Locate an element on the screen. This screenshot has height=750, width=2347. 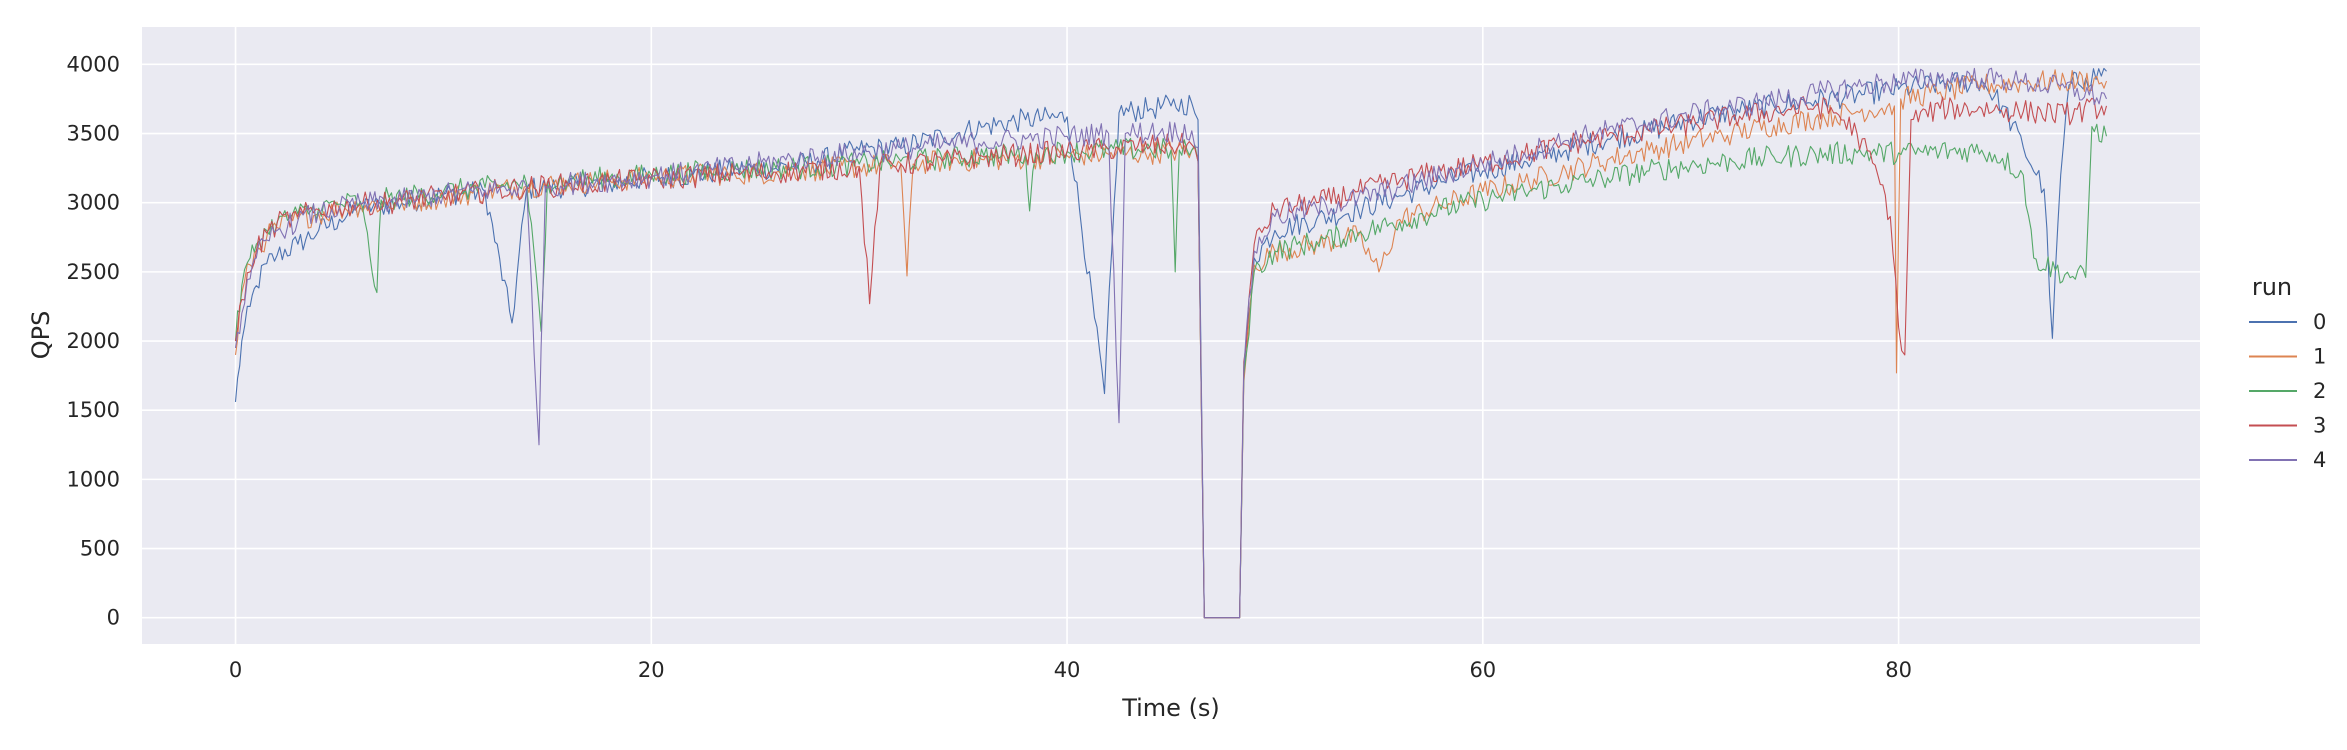
y-tick-label: 500 is located at coordinates (100, 549).